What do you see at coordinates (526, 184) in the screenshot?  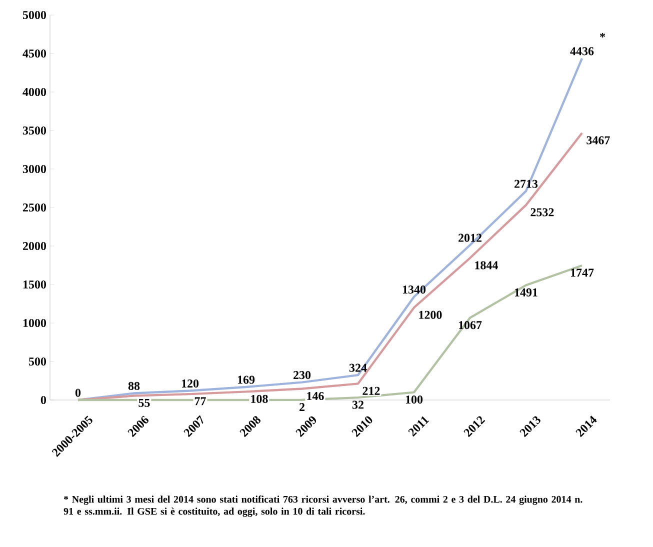 I see `data-label: 2713` at bounding box center [526, 184].